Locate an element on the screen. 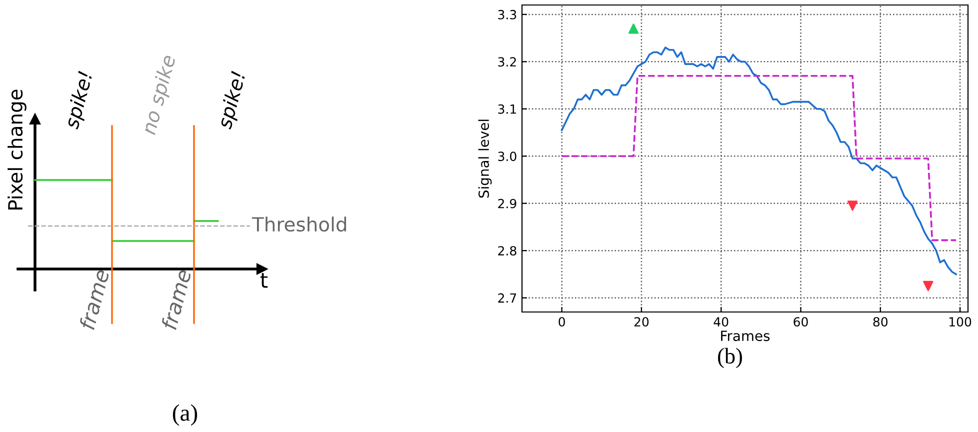 This screenshot has width=978, height=432. x-tick-label: 0 is located at coordinates (561, 322).